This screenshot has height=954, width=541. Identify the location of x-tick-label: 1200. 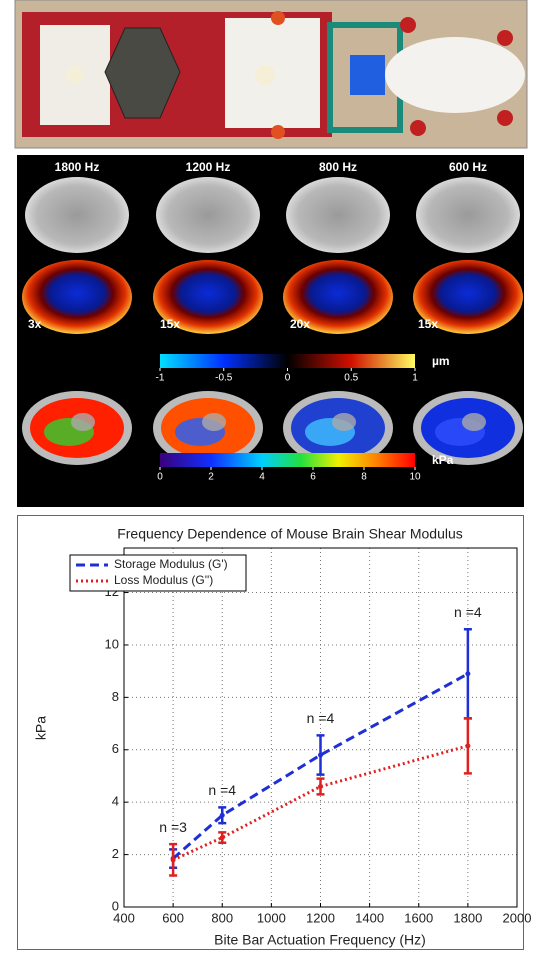
(320, 917).